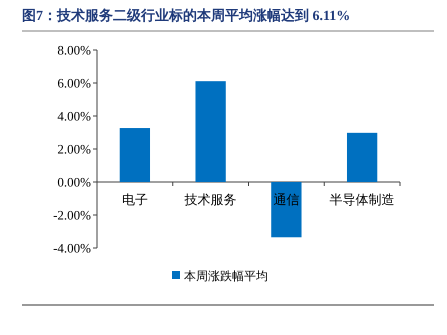  I want to click on x-tick-label: 技术服务, so click(210, 200).